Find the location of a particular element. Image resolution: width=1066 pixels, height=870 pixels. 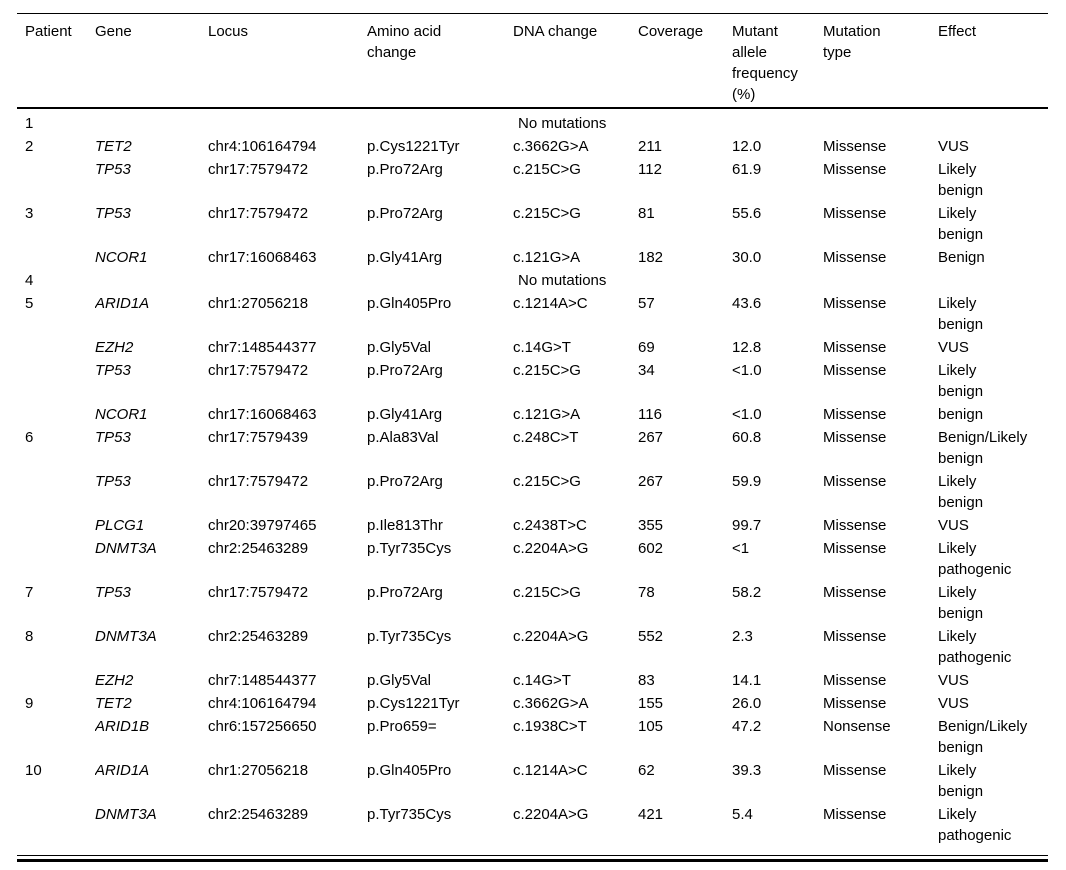

cell-aa: p.Tyr735Cys is located at coordinates (409, 814).